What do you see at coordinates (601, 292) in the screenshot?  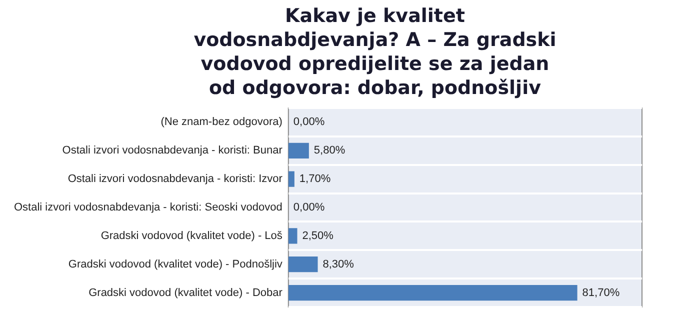 I see `data-label: 81,70%` at bounding box center [601, 292].